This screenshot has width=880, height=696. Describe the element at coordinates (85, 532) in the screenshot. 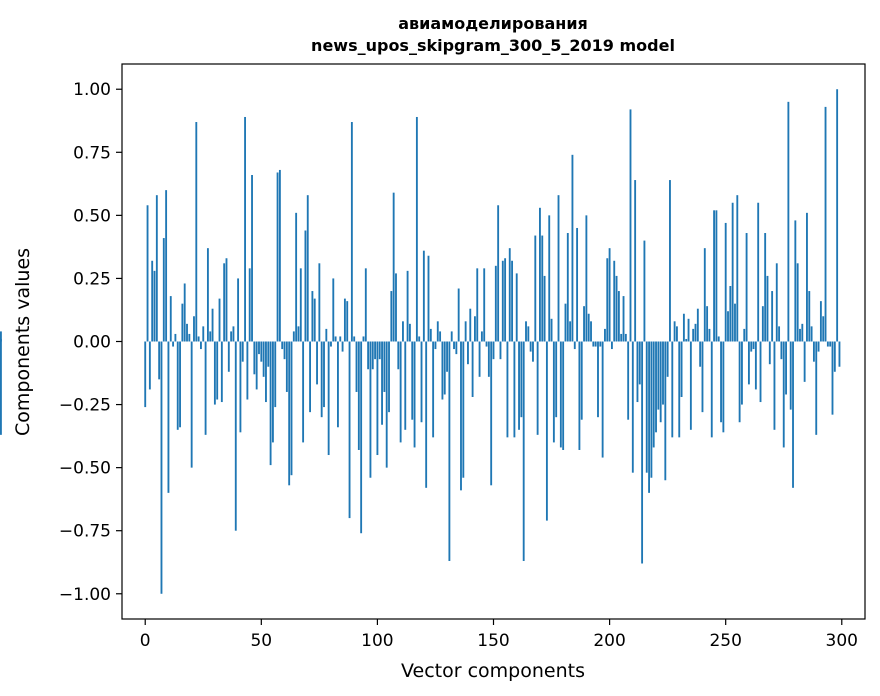

I see `y-tick-label: −0.75` at that location.